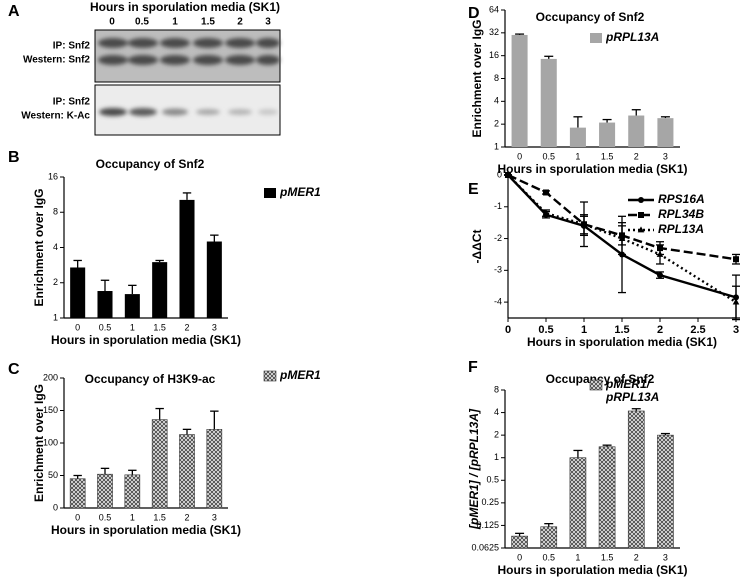  I want to click on legend-label: pMER1/ pRPL13A, so click(633, 391).